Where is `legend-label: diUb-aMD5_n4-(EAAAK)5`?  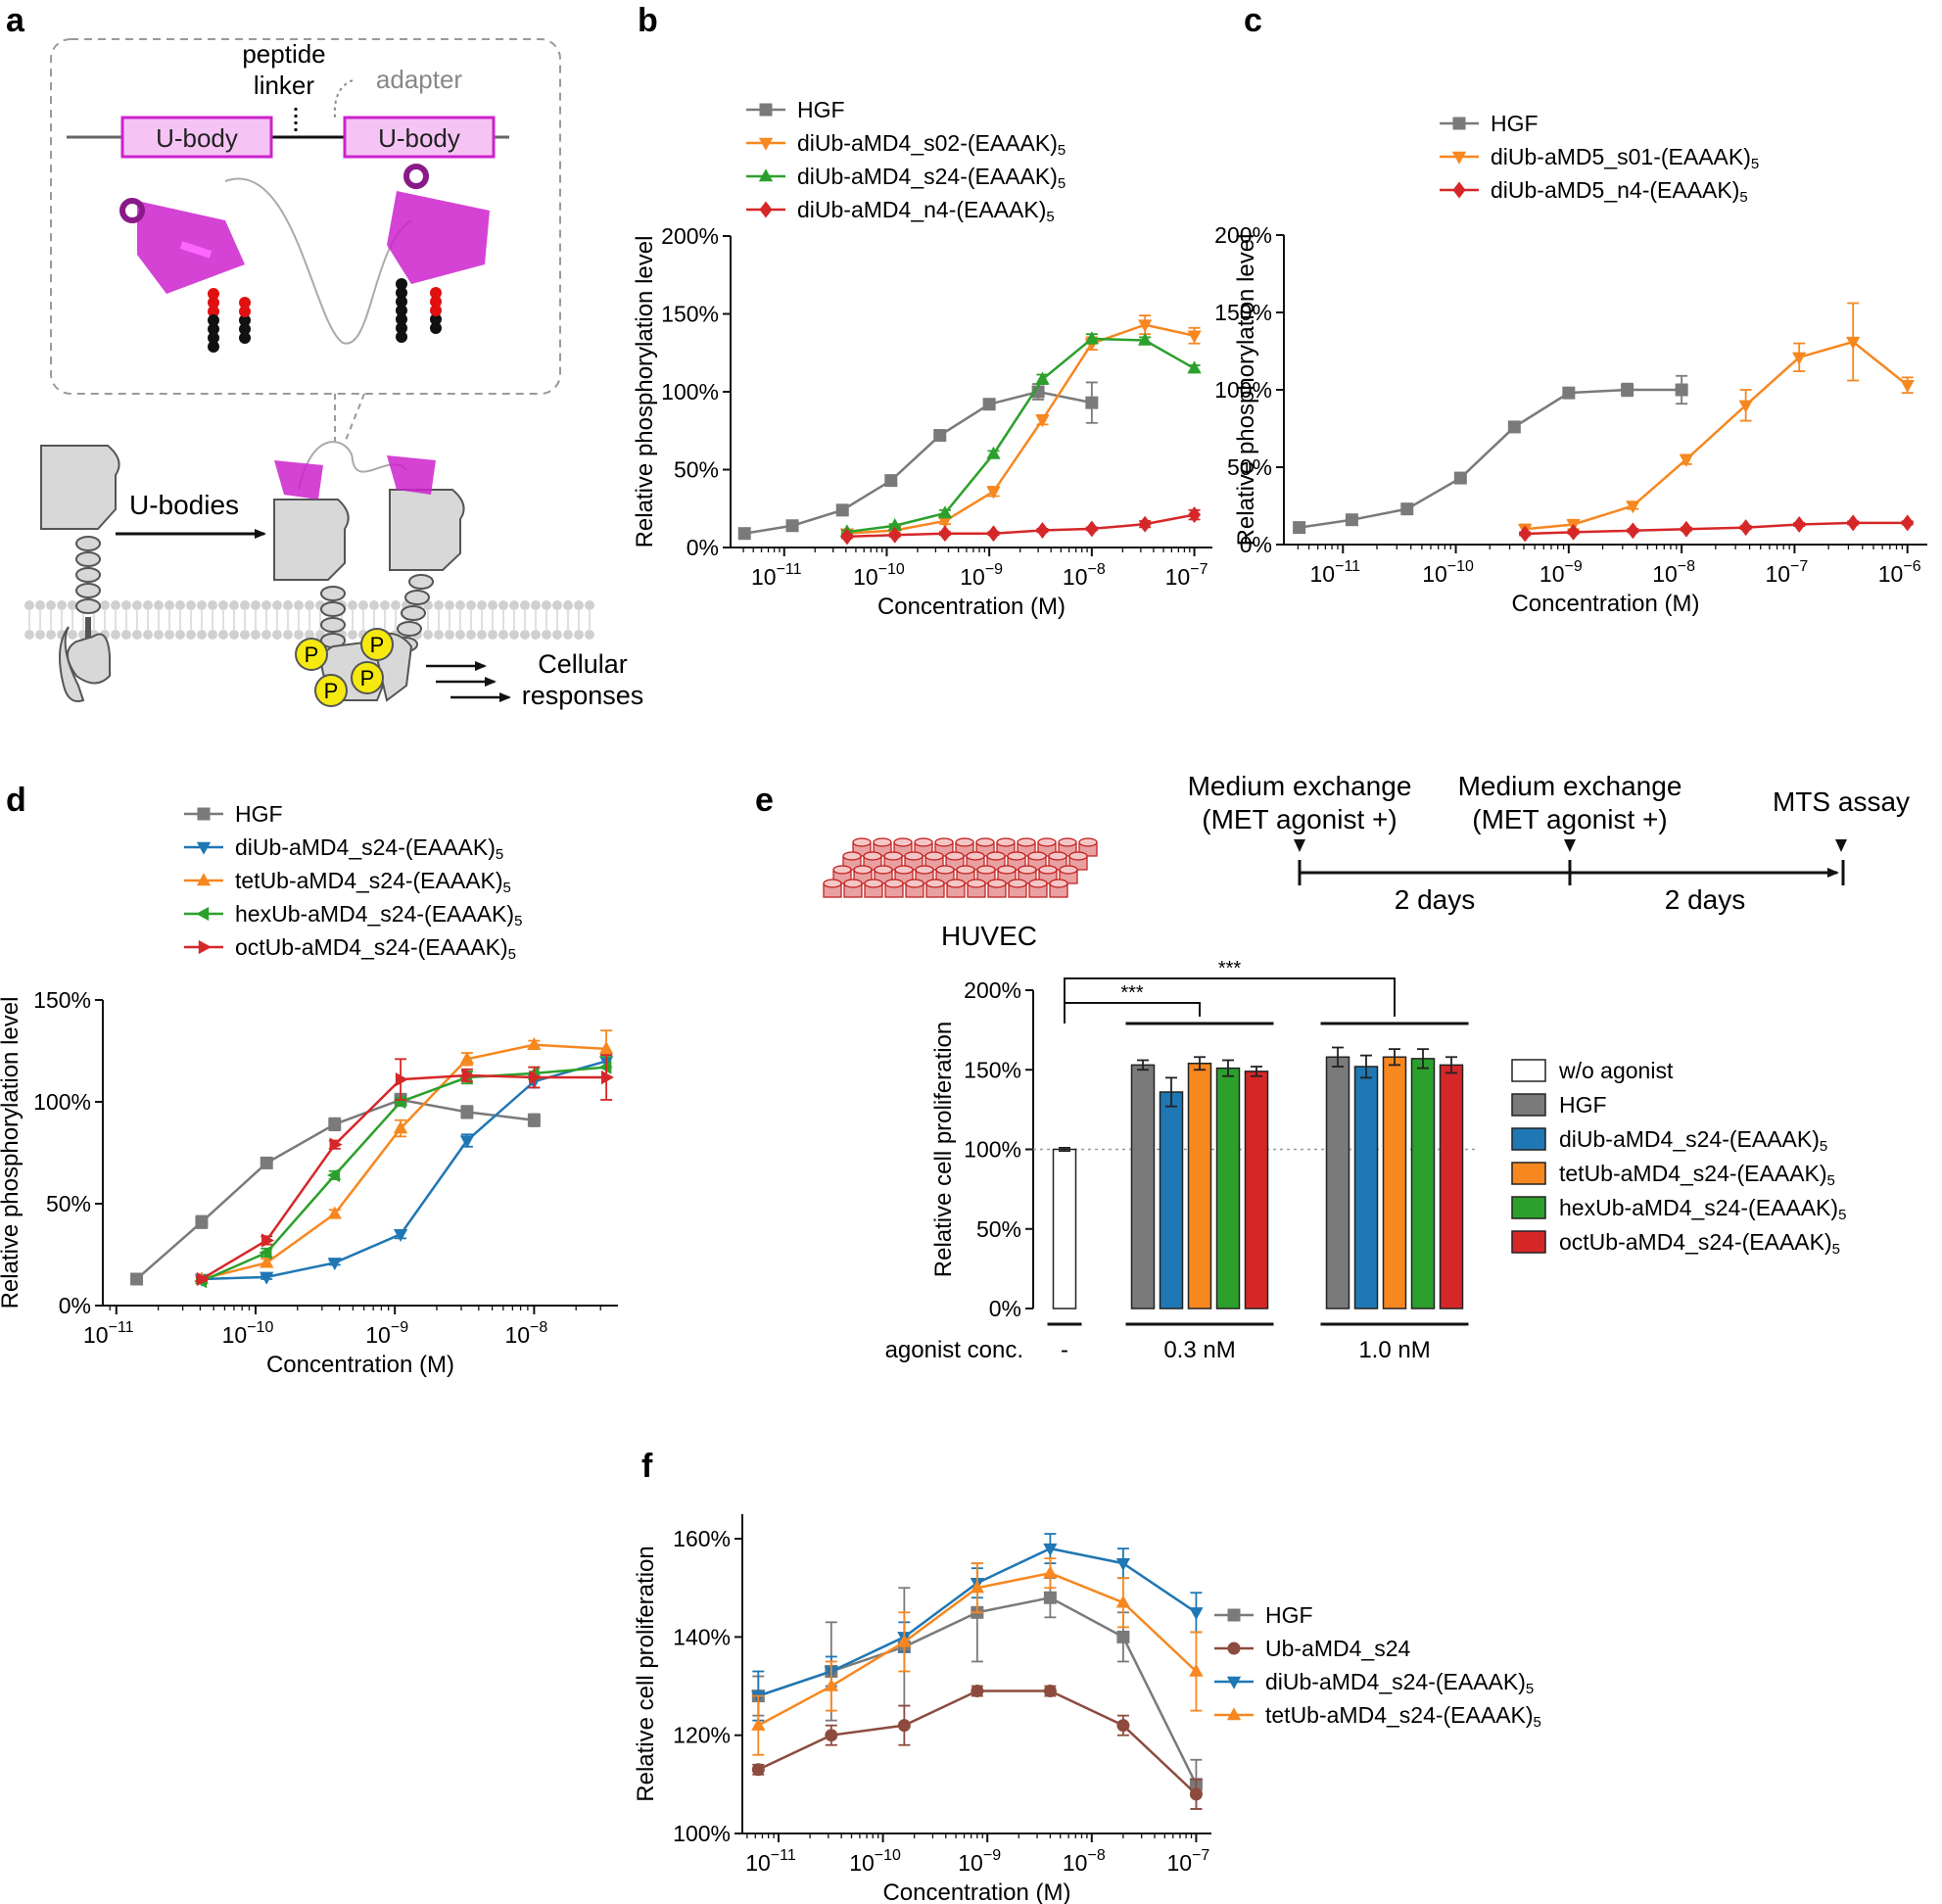
legend-label: diUb-aMD5_n4-(EAAAK)5 is located at coordinates (1619, 191).